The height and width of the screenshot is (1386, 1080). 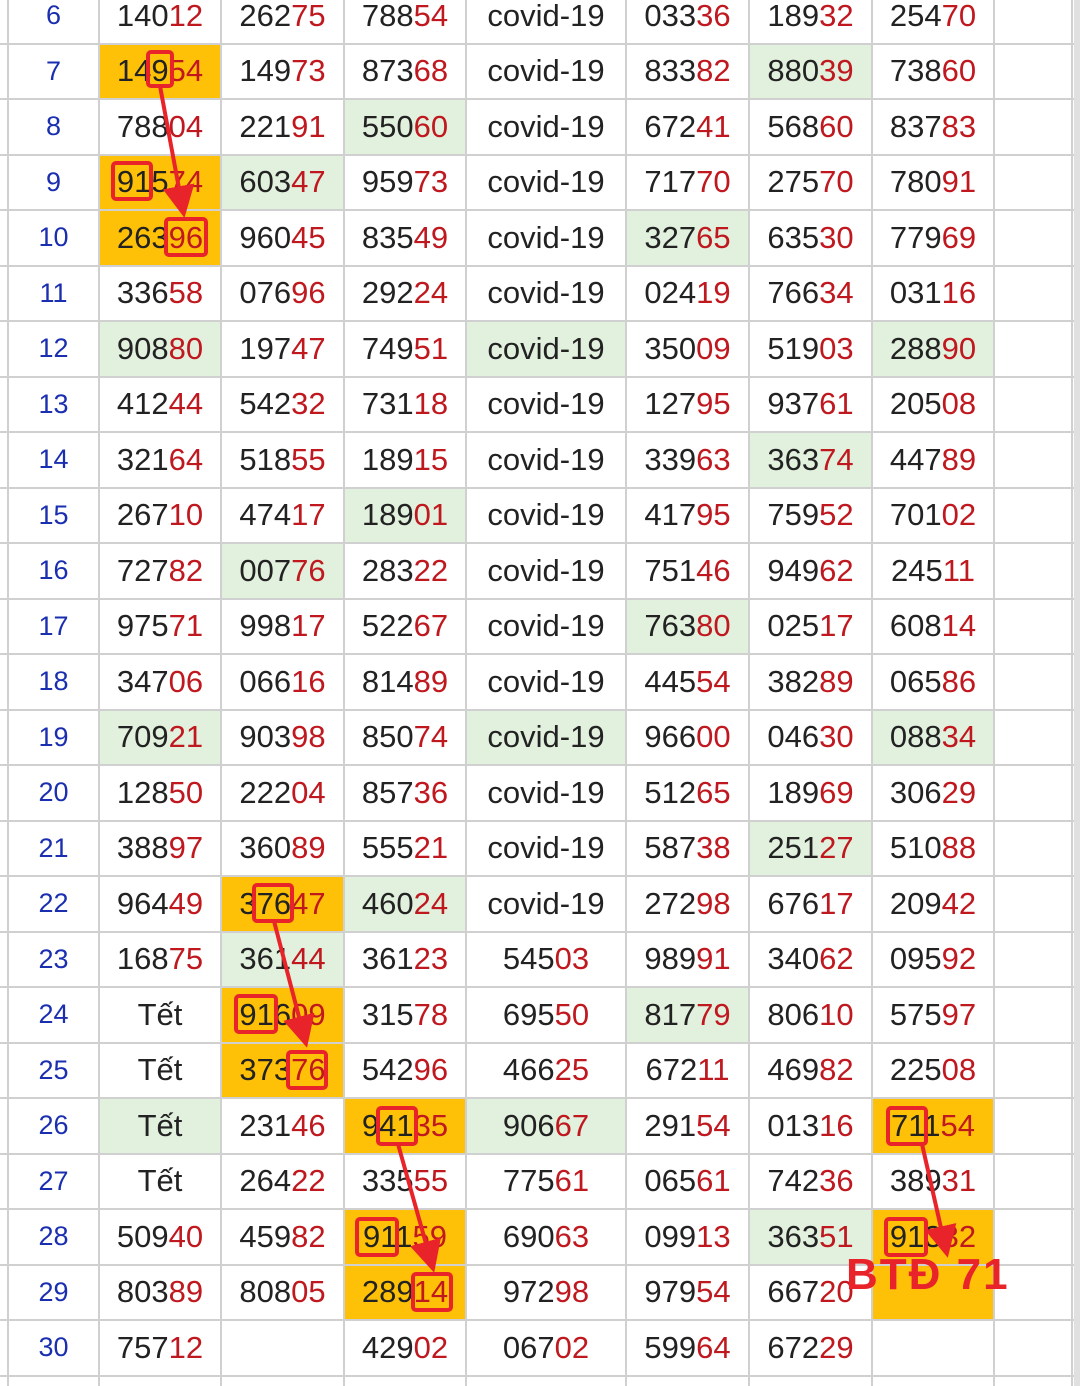 What do you see at coordinates (405, 294) in the screenshot?
I see `result-cell: 292 24` at bounding box center [405, 294].